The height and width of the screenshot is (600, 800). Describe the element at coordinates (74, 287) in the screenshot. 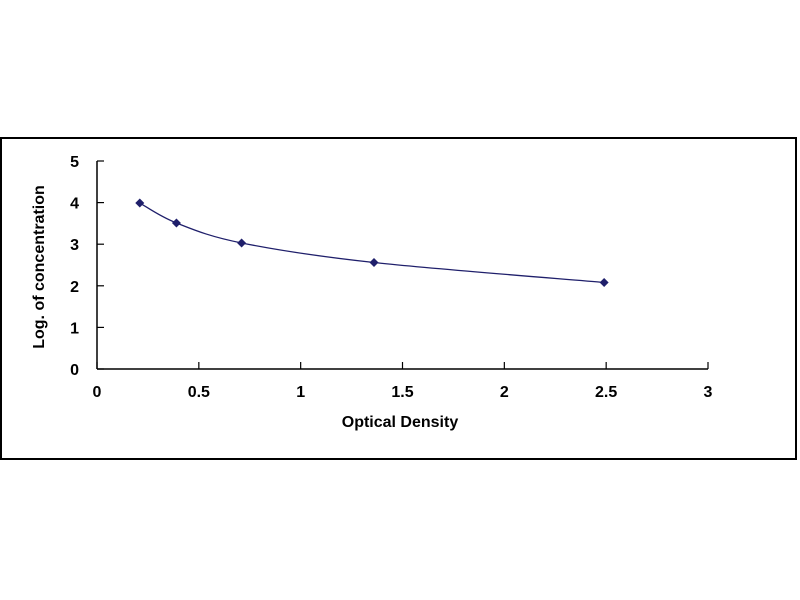

I see `y-tick-label: 2` at that location.